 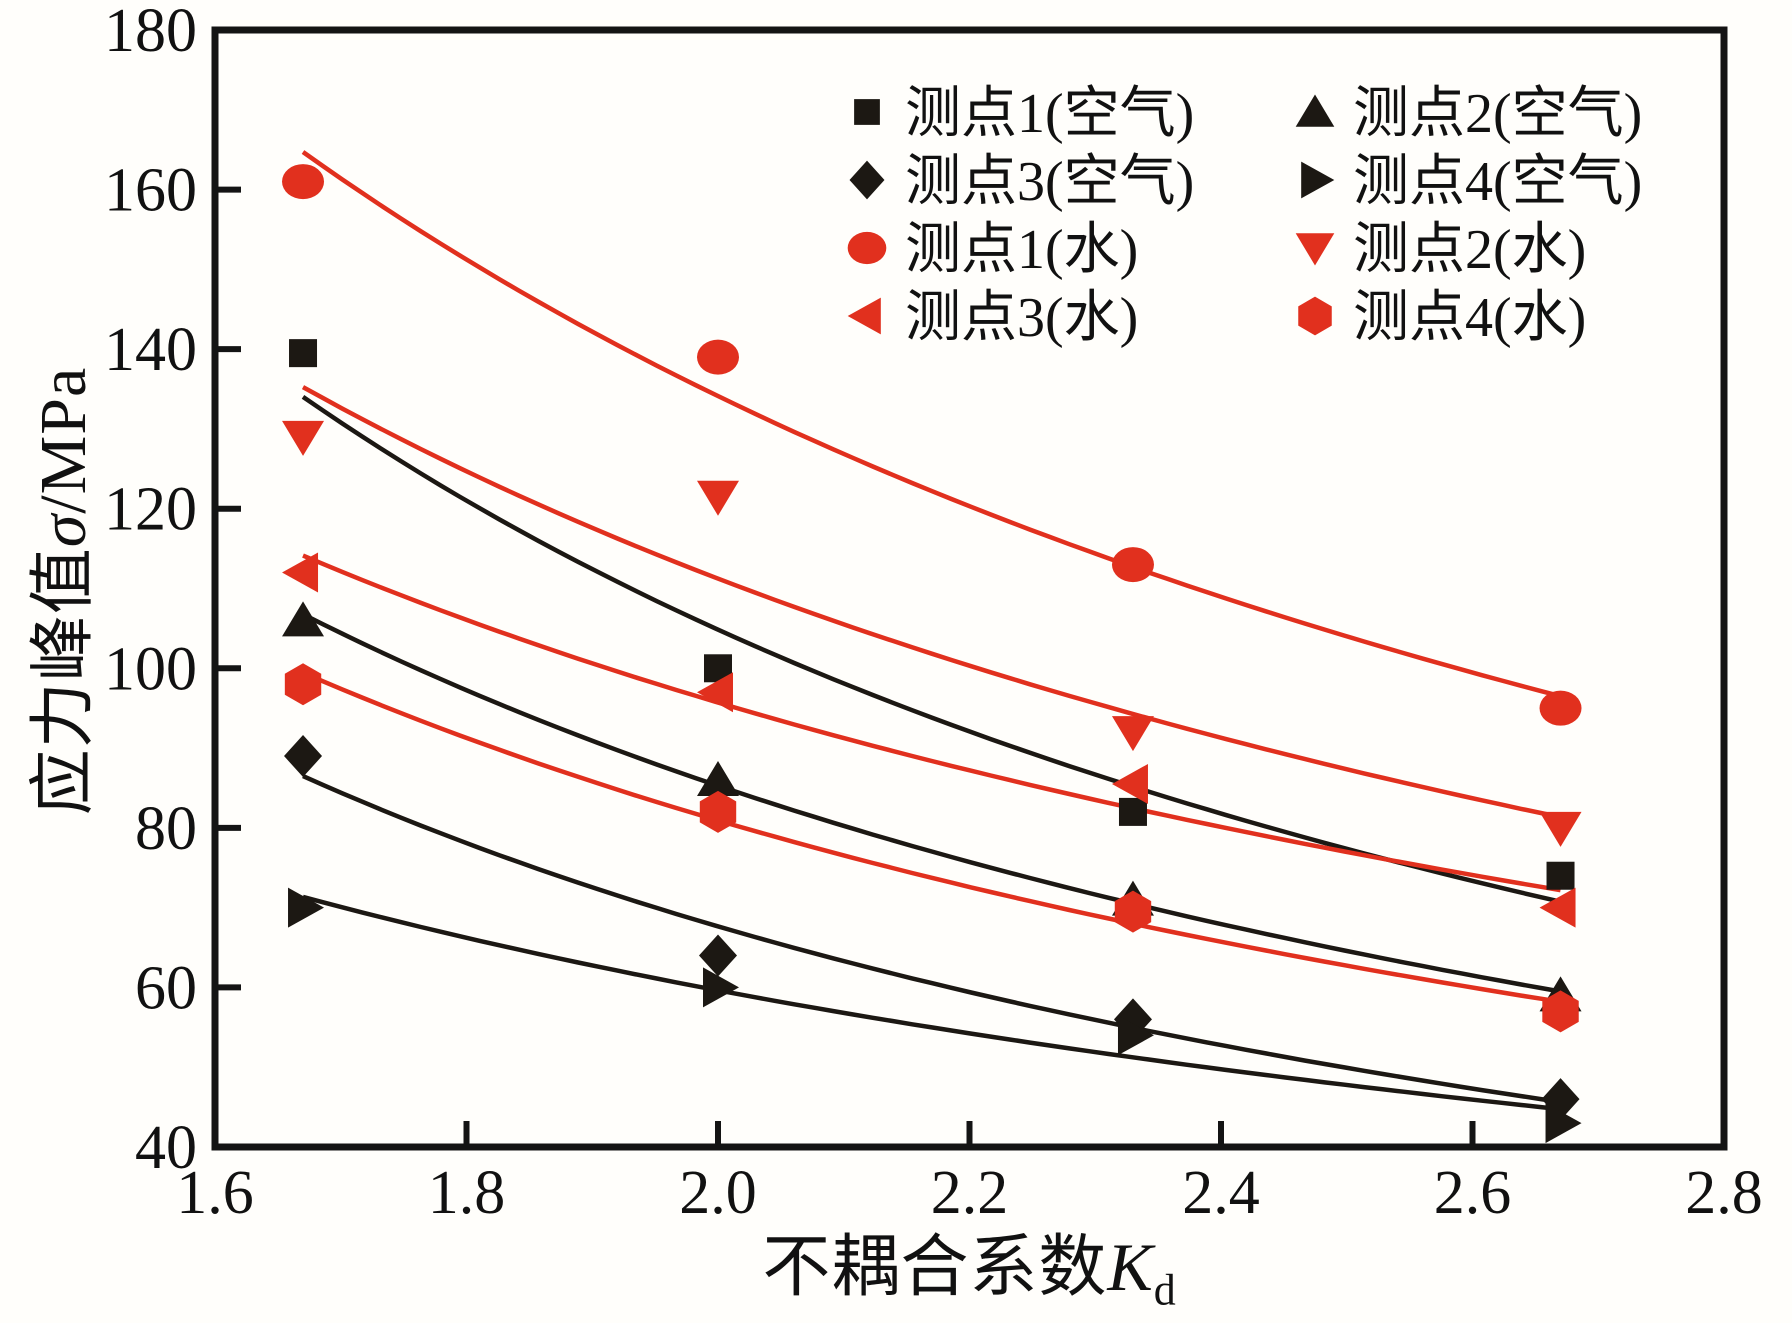 I want to click on legend-entry: 测点4(空气), so click(x=1471, y=182).